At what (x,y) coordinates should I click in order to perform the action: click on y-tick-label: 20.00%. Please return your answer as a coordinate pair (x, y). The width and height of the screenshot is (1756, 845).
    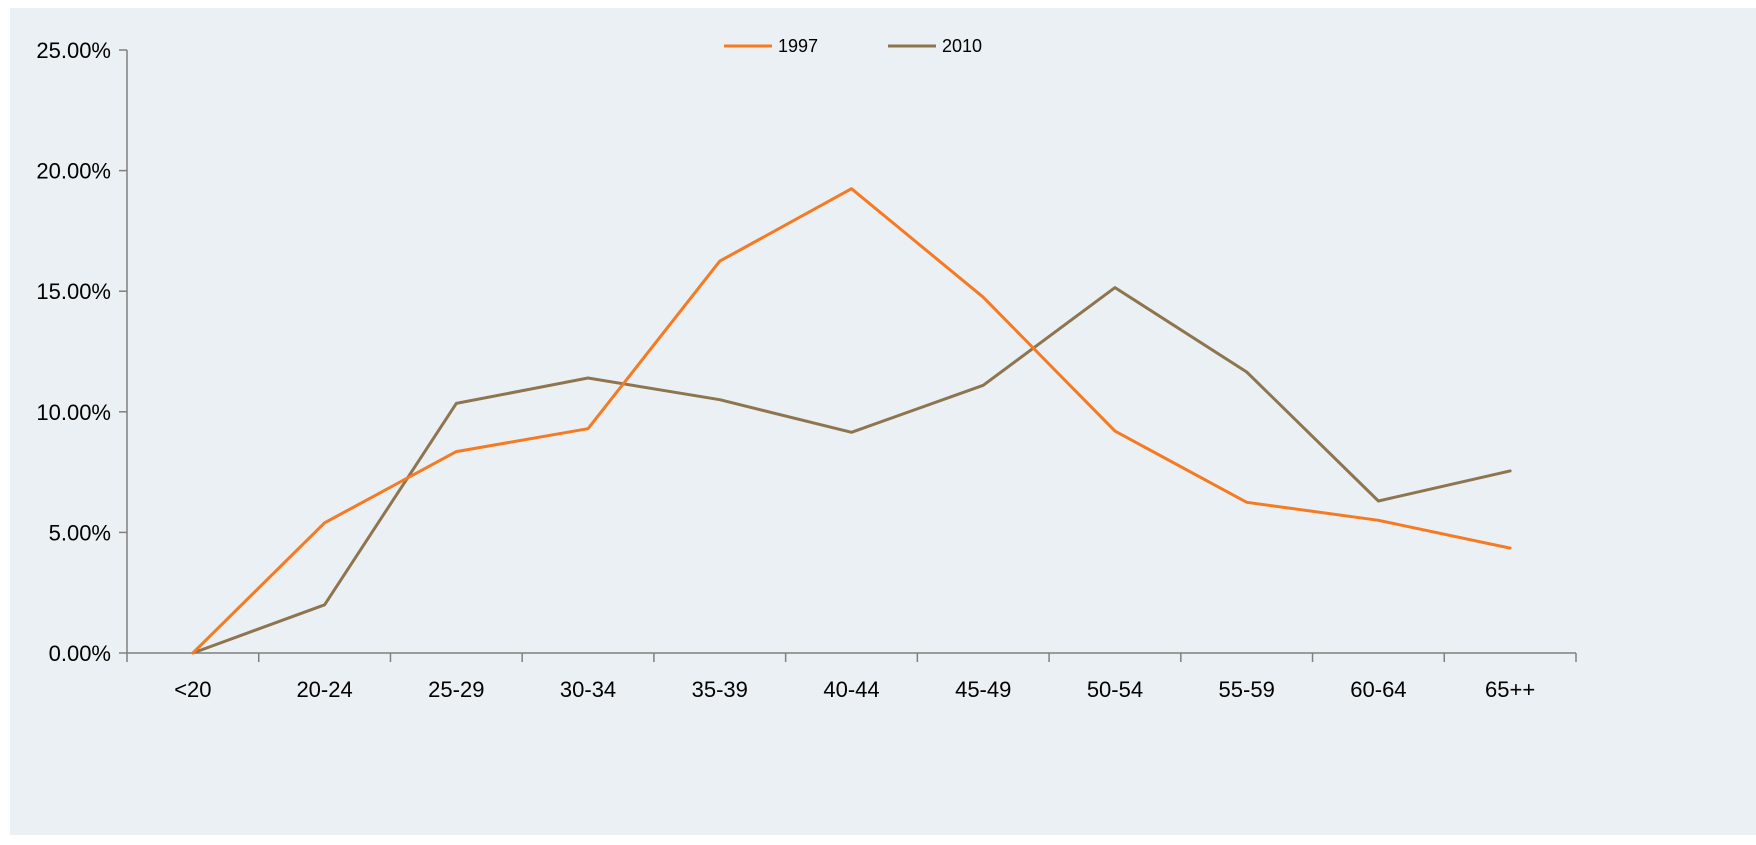
    Looking at the image, I should click on (73, 171).